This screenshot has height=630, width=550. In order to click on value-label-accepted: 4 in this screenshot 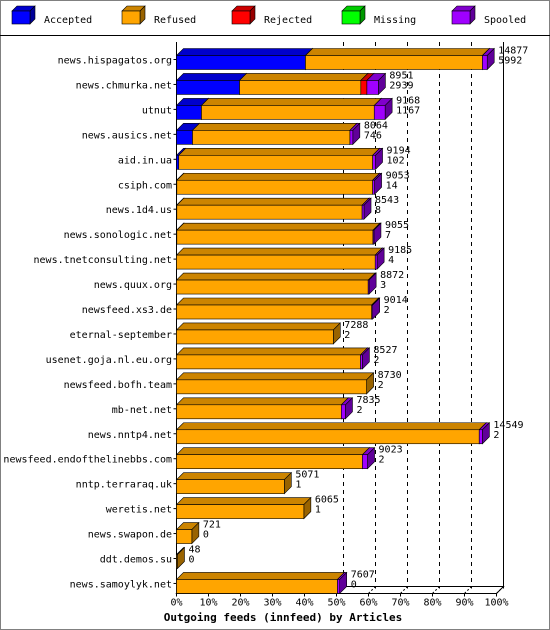, I will do `click(391, 260)`.